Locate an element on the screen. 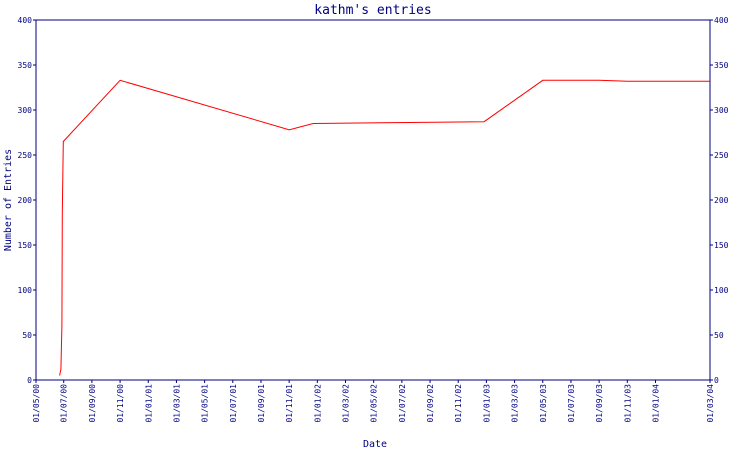 The image size is (750, 450). y-tick-label-left: 100 is located at coordinates (25, 290).